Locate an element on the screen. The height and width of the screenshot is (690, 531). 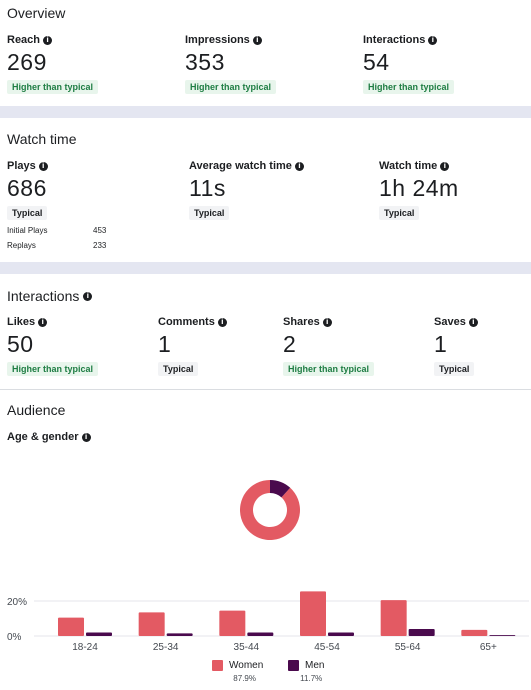
legend-label-women: Women is located at coordinates (246, 665).